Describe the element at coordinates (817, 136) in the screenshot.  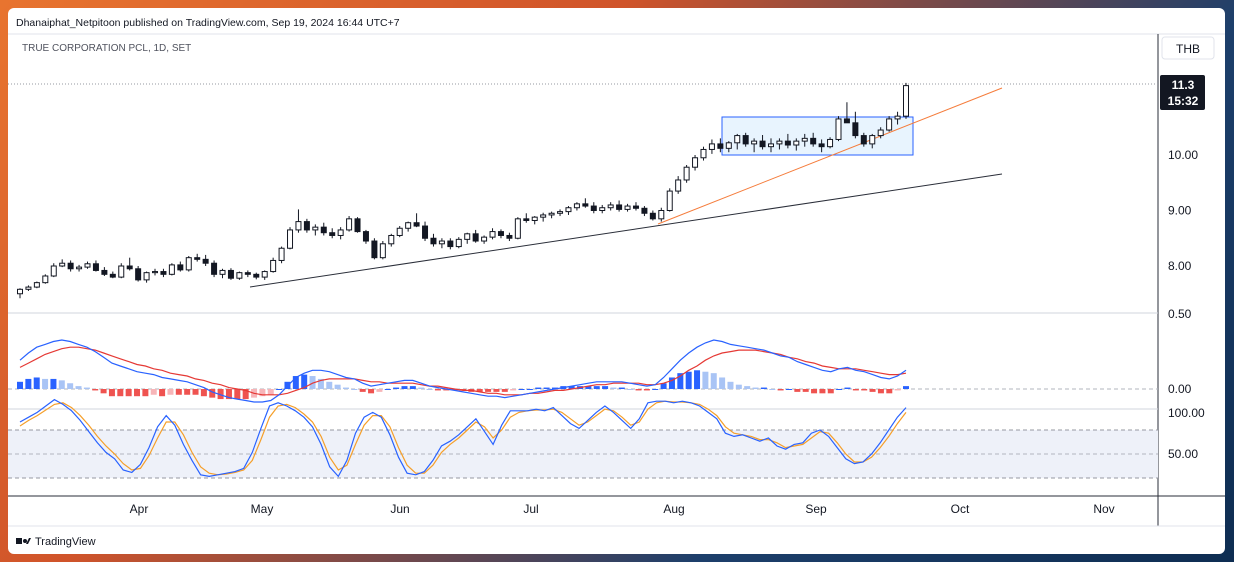
I see `consolidation-box` at that location.